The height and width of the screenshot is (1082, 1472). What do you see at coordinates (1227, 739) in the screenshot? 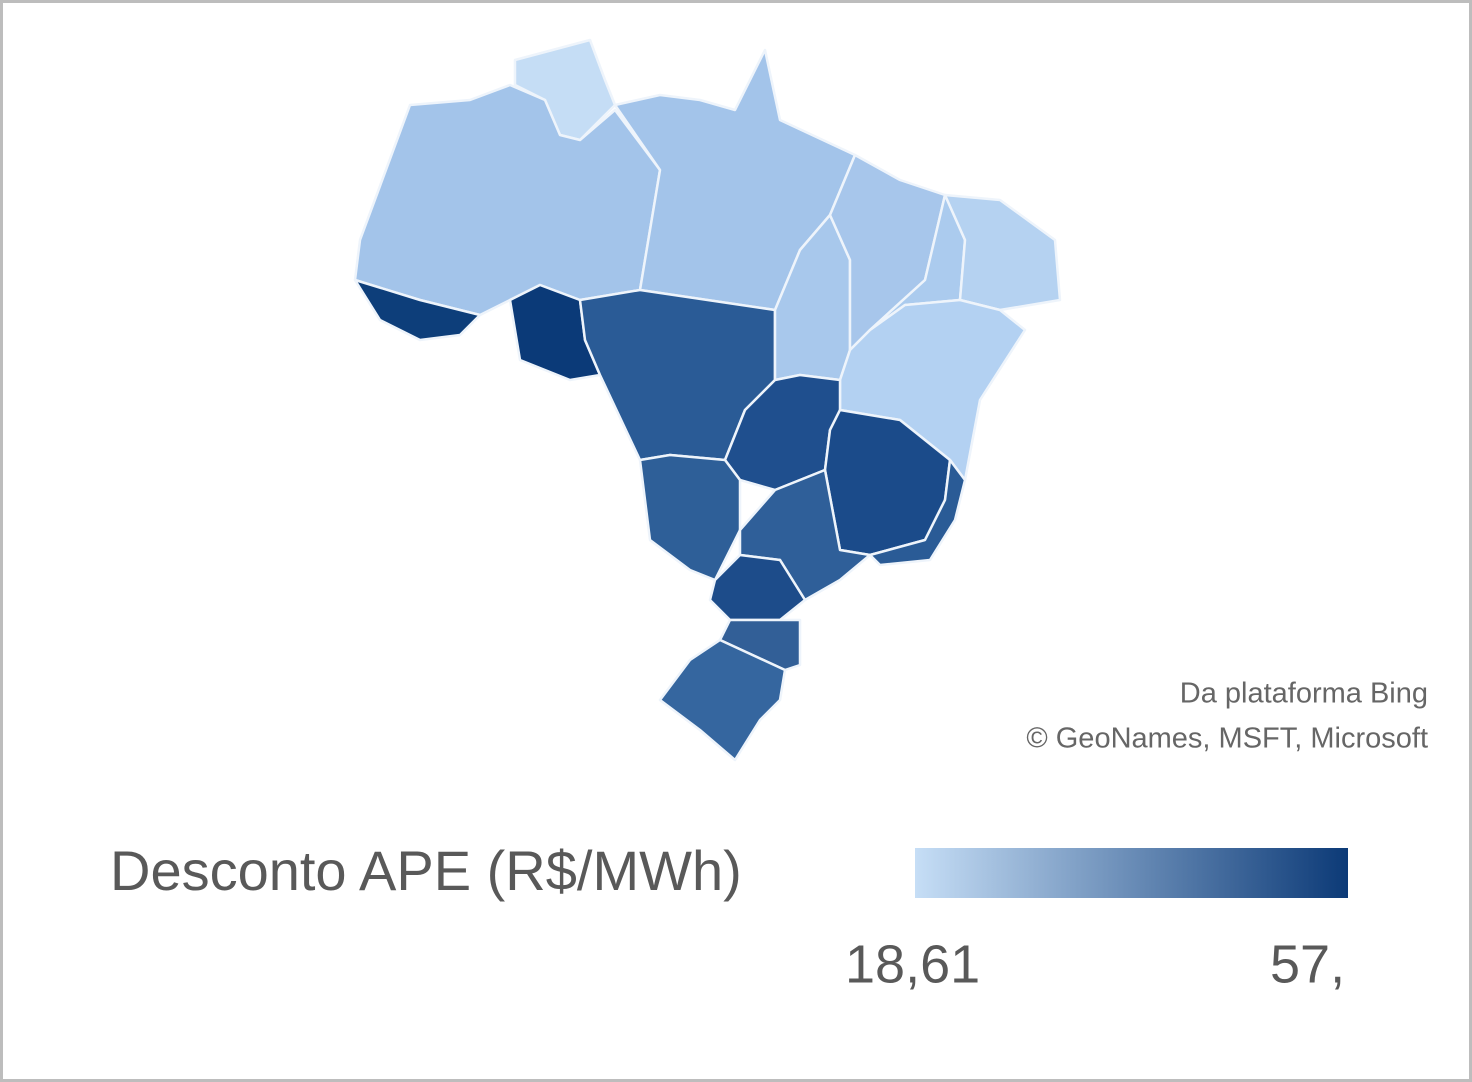
I see `attribution-text: © GeoNames, MSFT, Microsoft` at bounding box center [1227, 739].